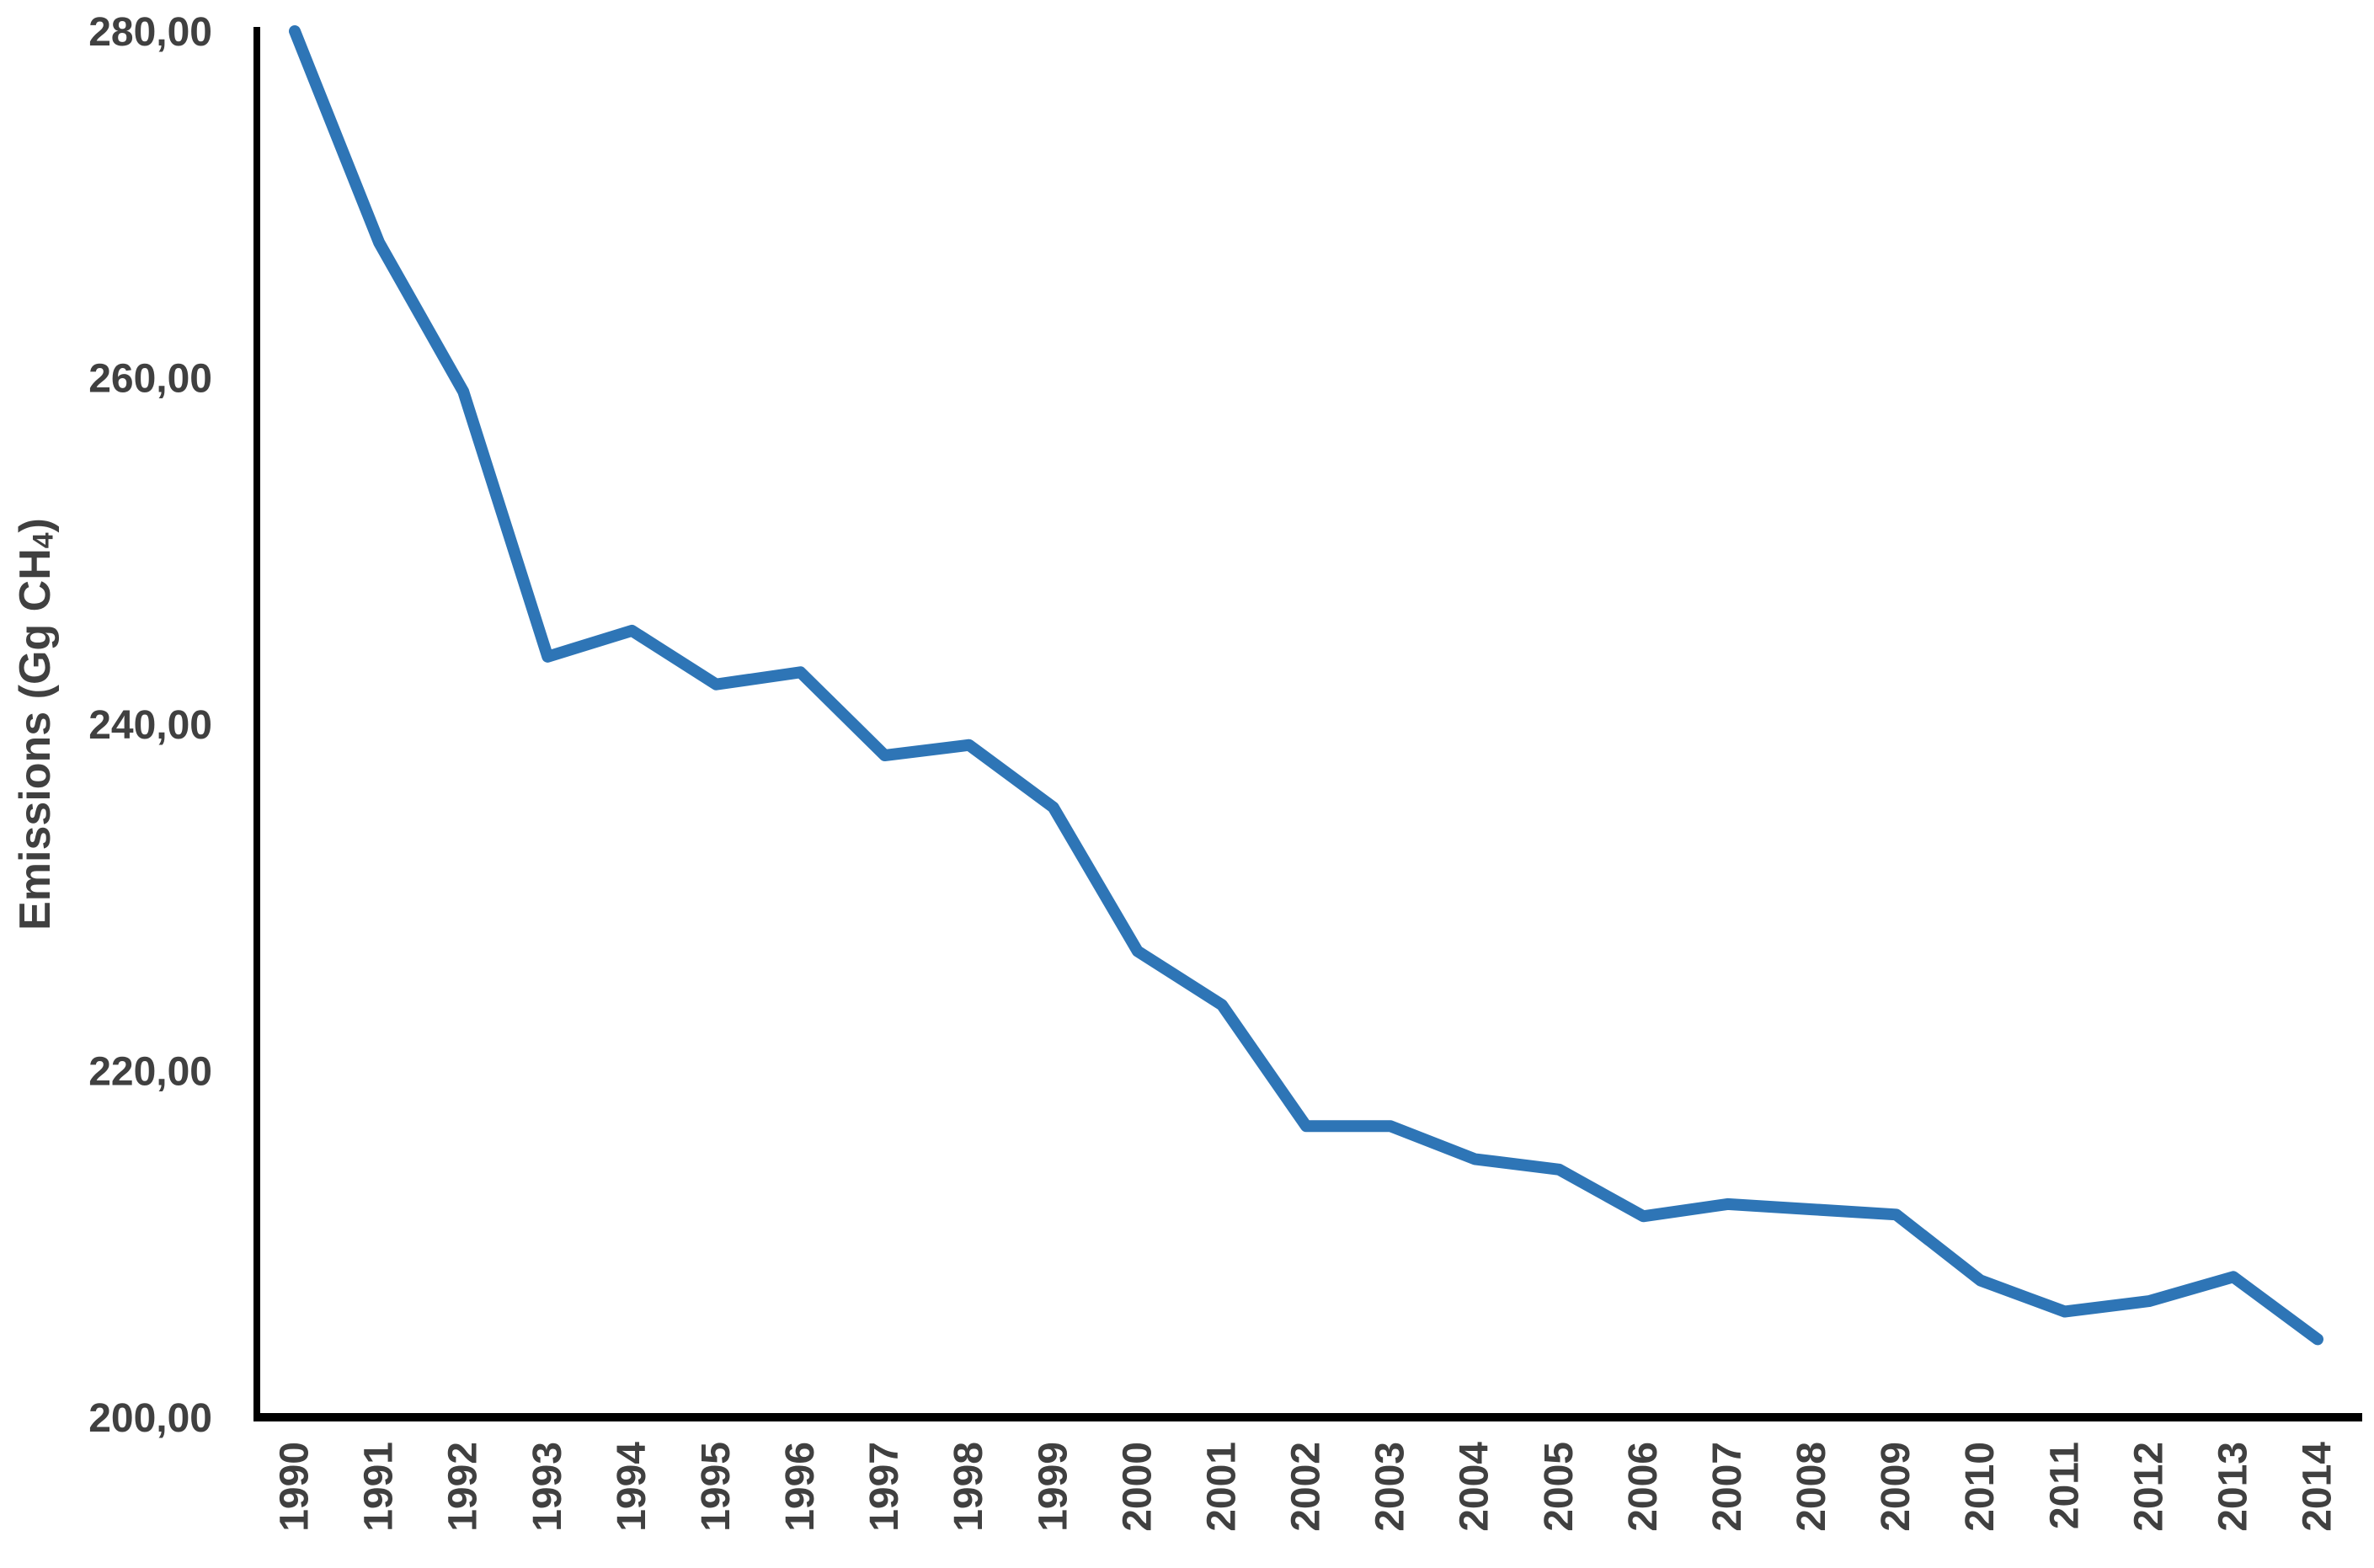  Describe the element at coordinates (1812, 1487) in the screenshot. I see `x-tick-label: 2008` at that location.